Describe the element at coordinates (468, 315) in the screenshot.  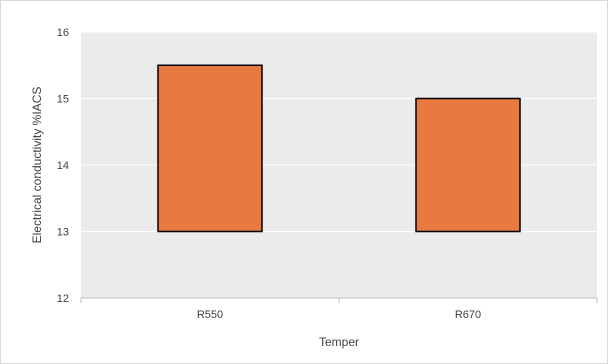
I see `x-tick-label: R670` at that location.